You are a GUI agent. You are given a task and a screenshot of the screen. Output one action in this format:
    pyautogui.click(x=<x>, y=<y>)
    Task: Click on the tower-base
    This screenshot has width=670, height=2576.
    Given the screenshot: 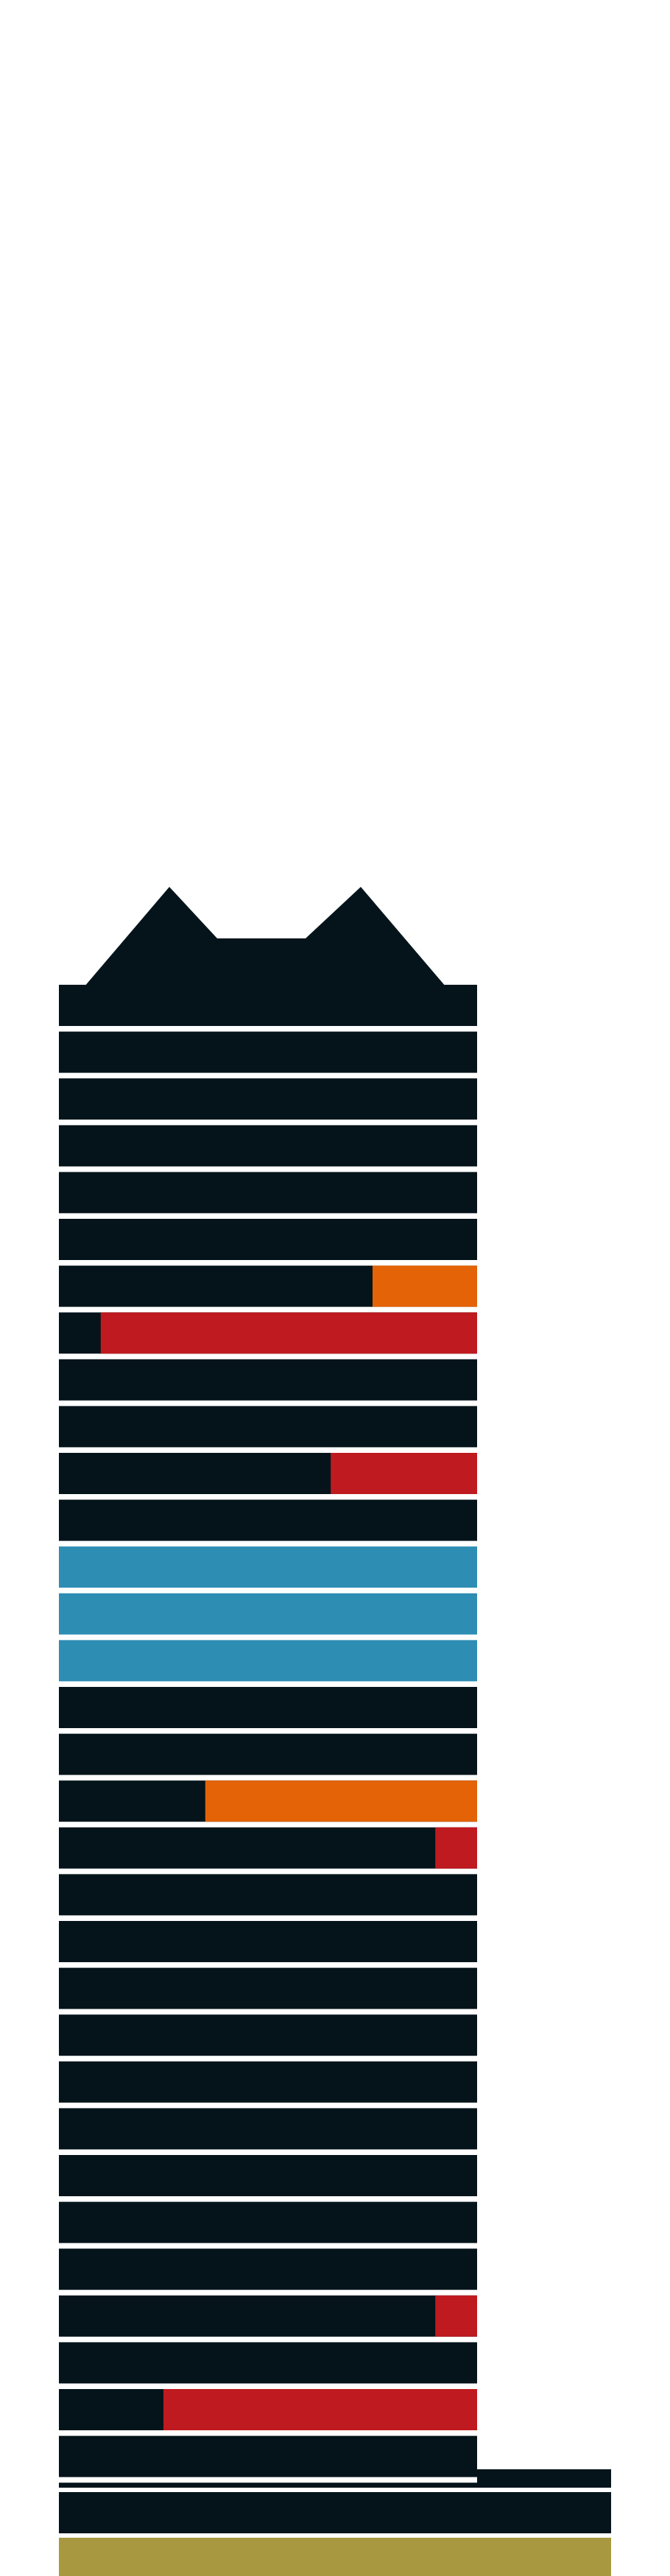 What is the action you would take?
    pyautogui.click(x=335, y=2557)
    